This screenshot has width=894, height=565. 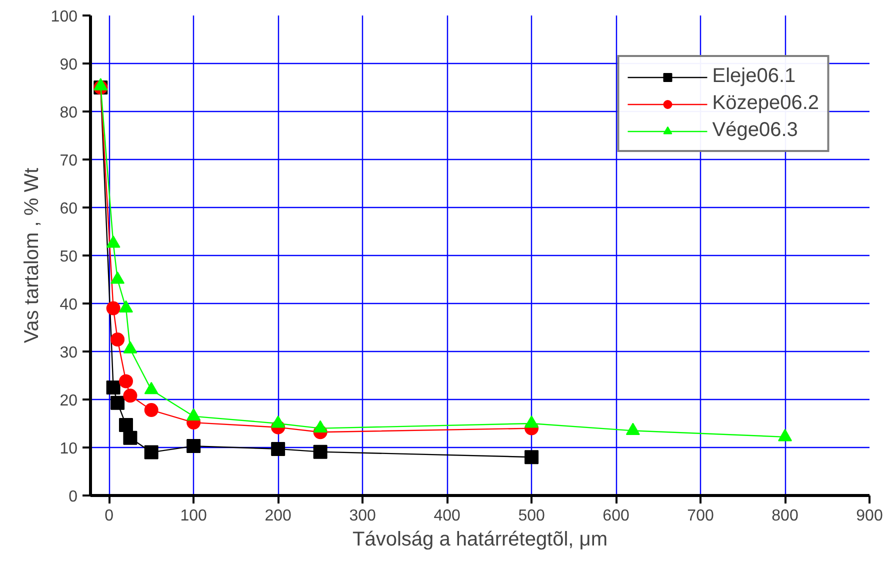 I want to click on x-tick-label: 400, so click(x=447, y=516).